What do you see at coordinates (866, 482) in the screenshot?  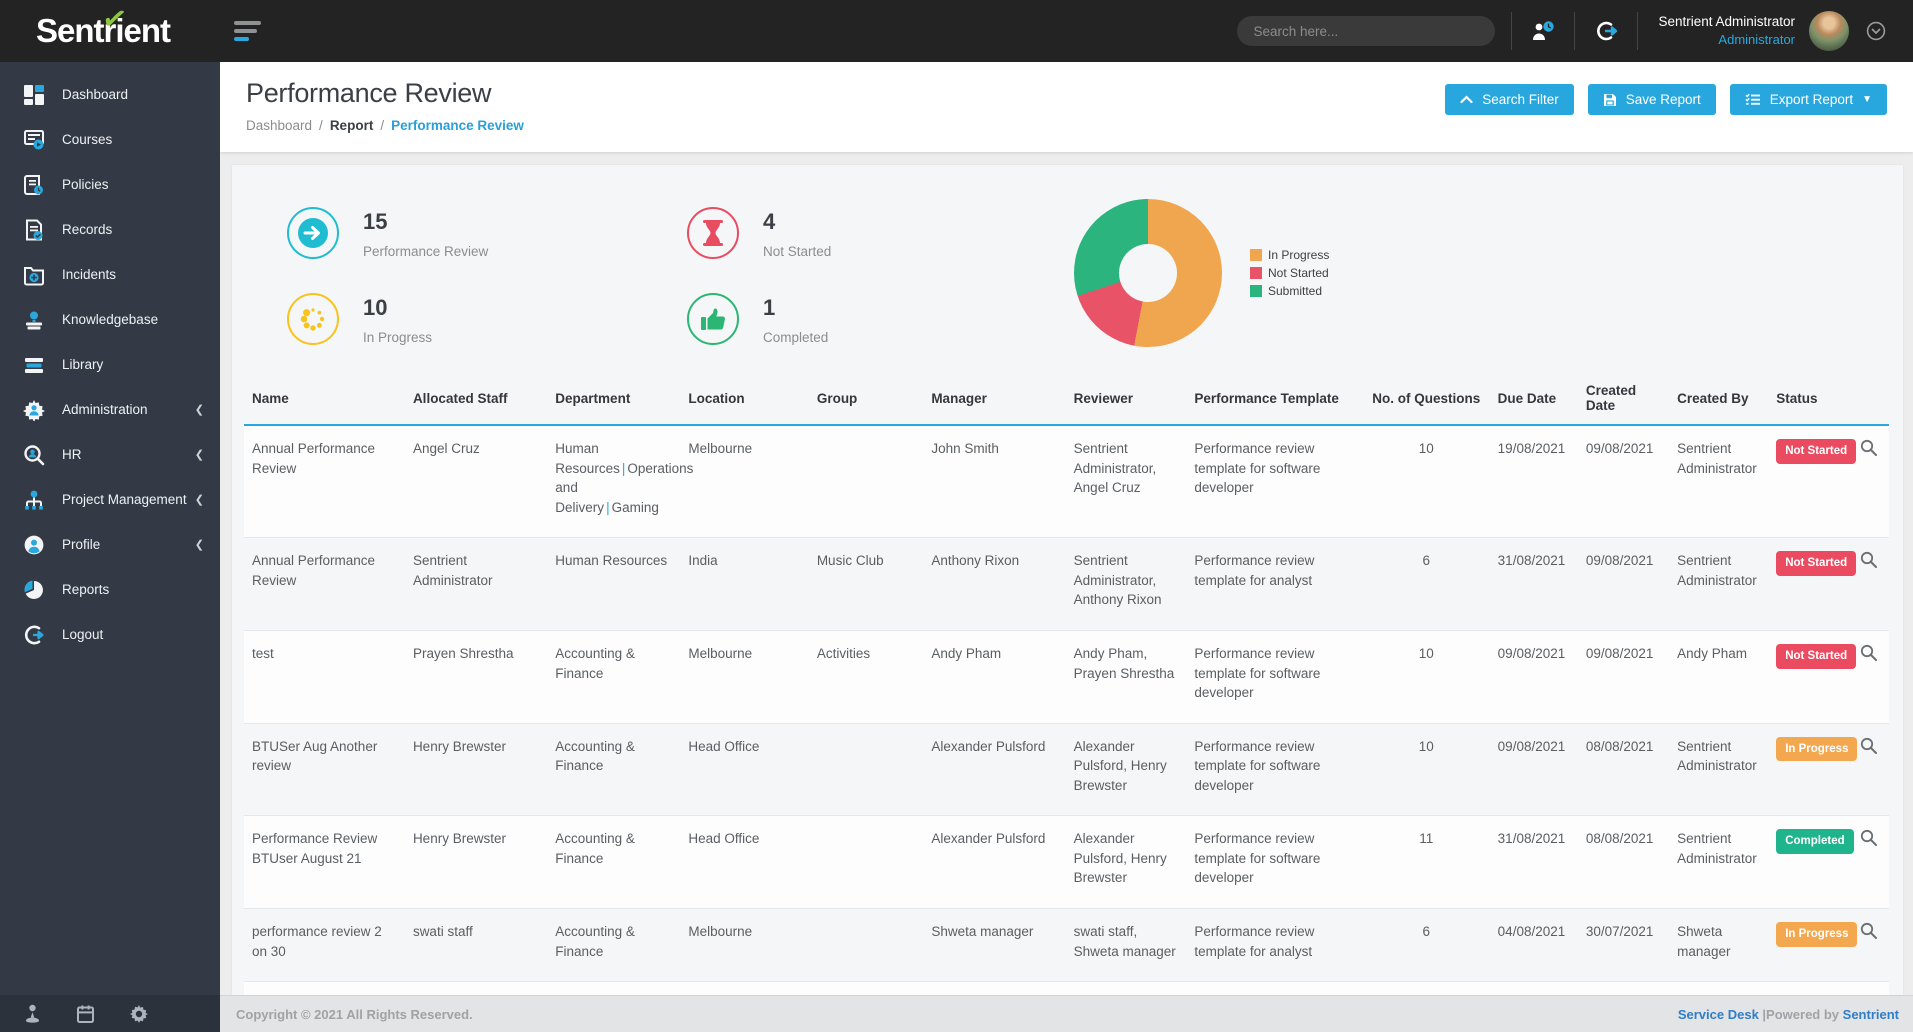 I see `cell-group` at bounding box center [866, 482].